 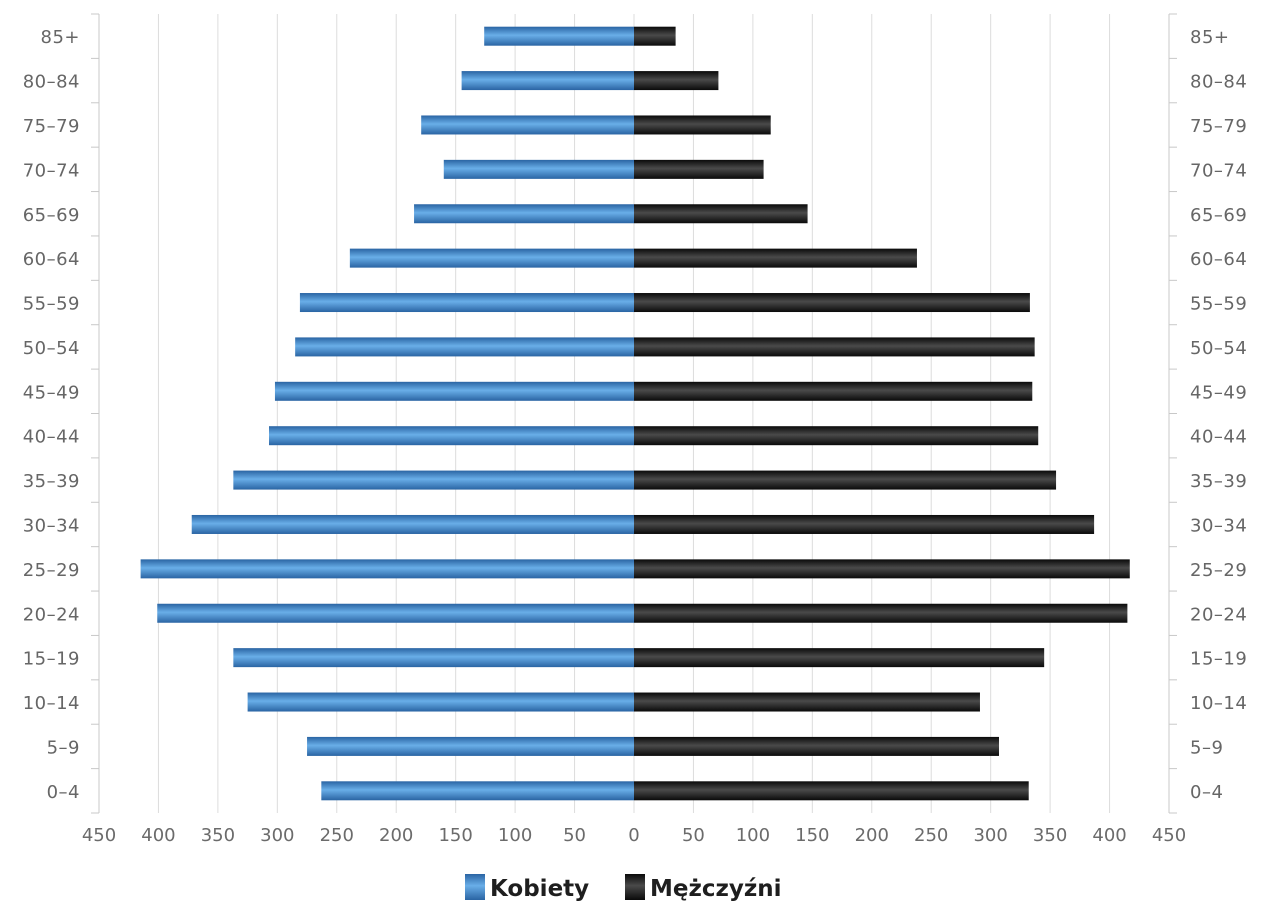 I want to click on y-tick-label-left: 15–19, so click(x=51, y=659).